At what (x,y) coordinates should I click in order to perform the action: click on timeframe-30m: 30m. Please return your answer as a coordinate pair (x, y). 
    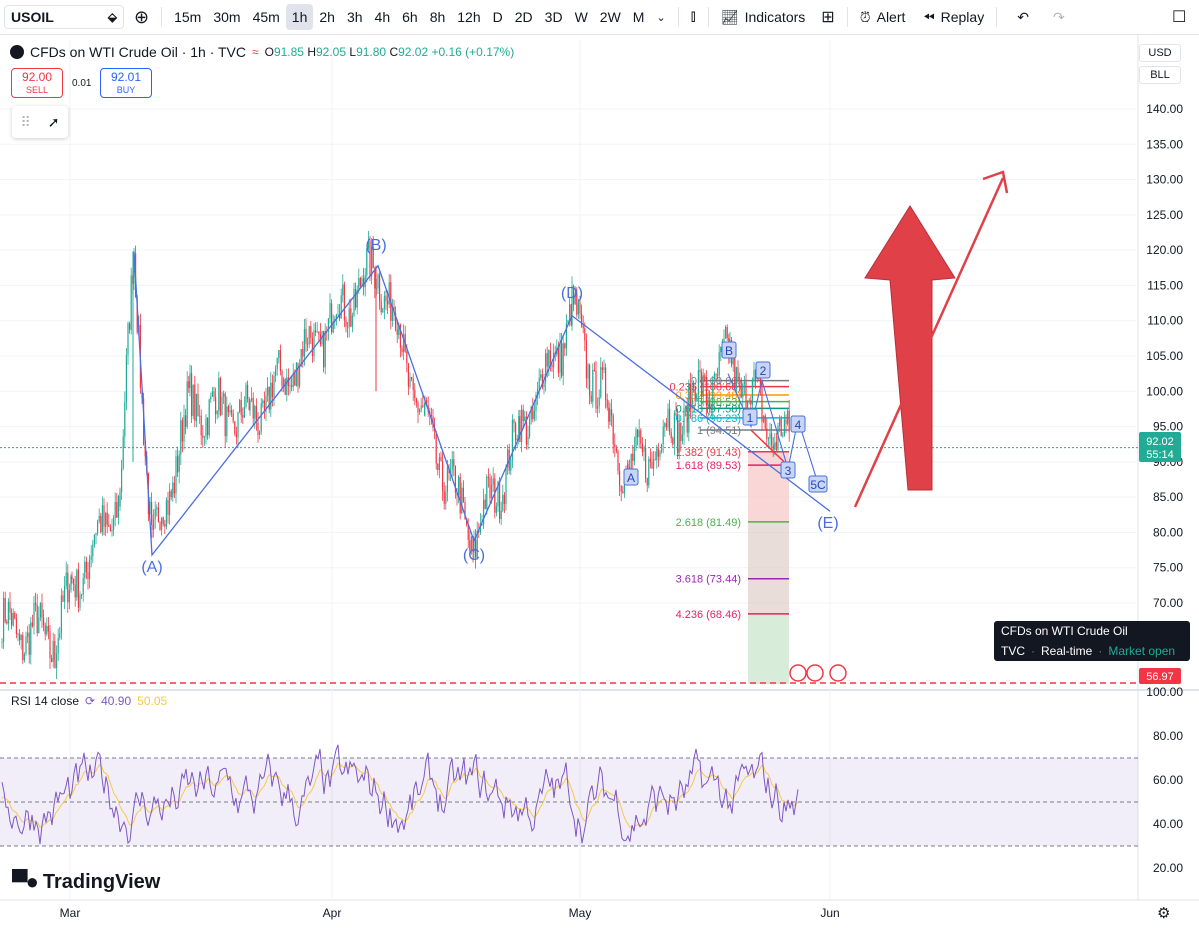
    Looking at the image, I should click on (227, 17).